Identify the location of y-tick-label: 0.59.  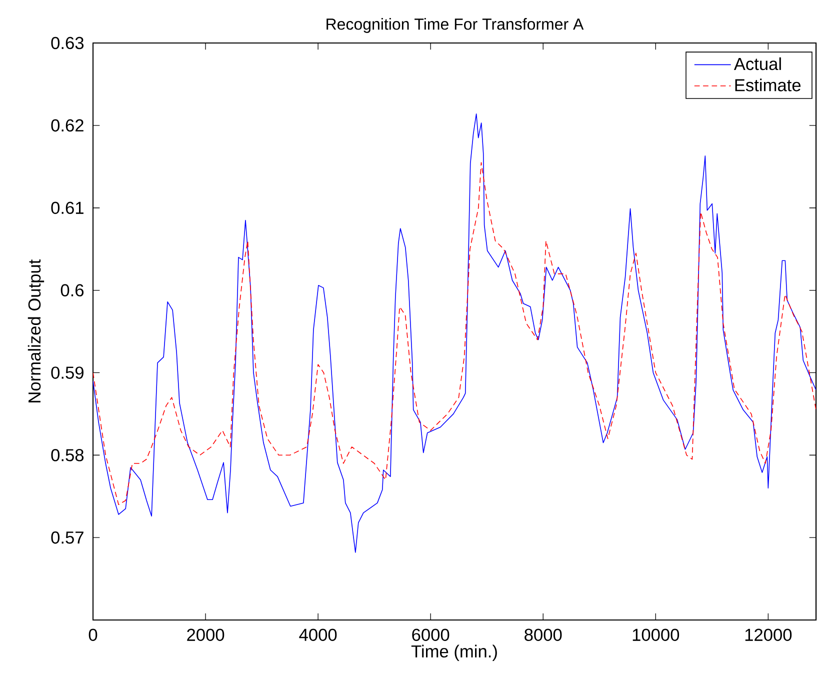
(67, 372).